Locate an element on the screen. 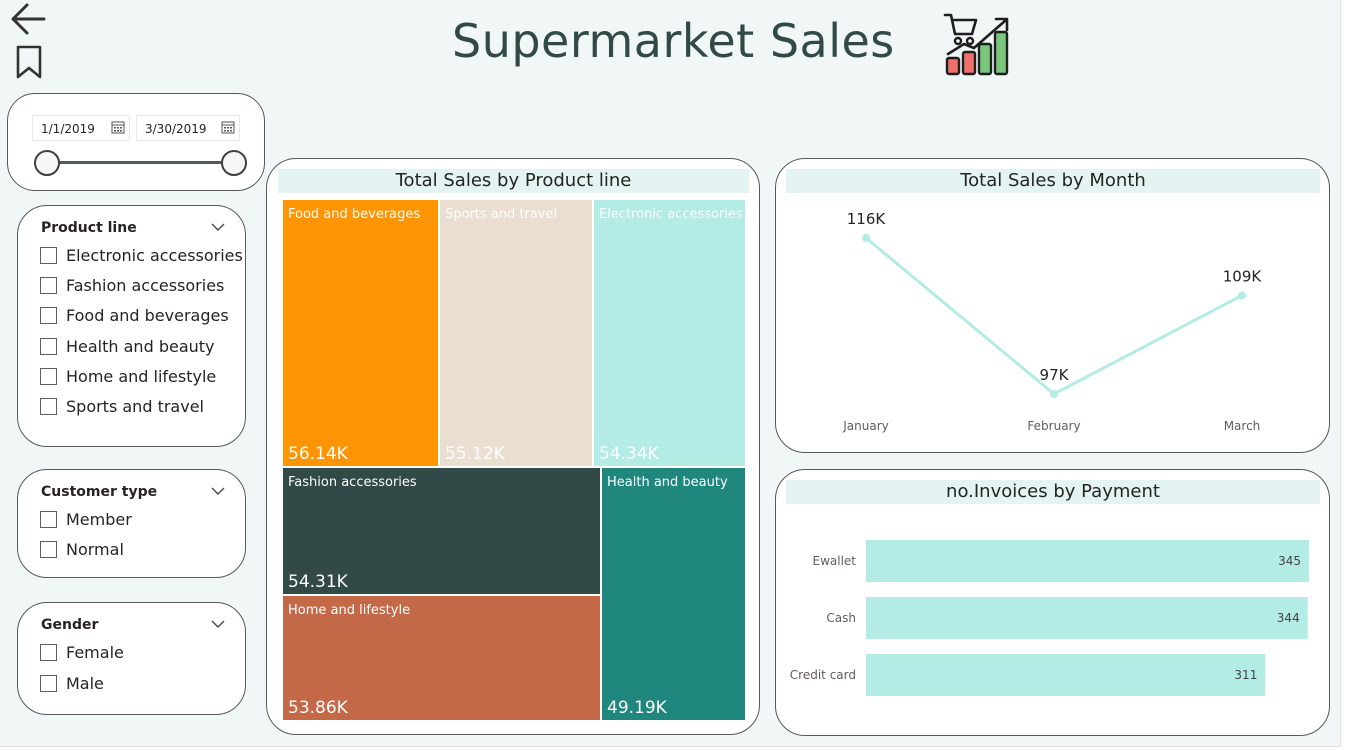 This screenshot has height=750, width=1349. slicer-option-health-and-beauty: Health and beauty is located at coordinates (127, 346).